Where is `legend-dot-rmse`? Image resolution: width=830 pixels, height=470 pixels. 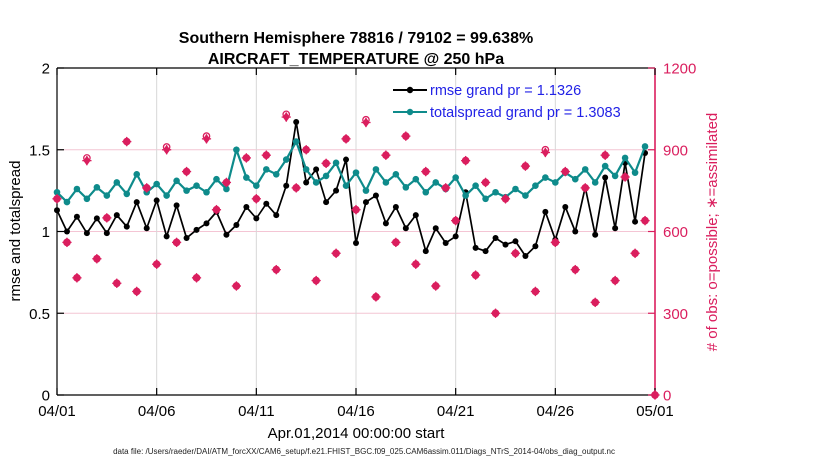
legend-dot-rmse is located at coordinates (410, 90).